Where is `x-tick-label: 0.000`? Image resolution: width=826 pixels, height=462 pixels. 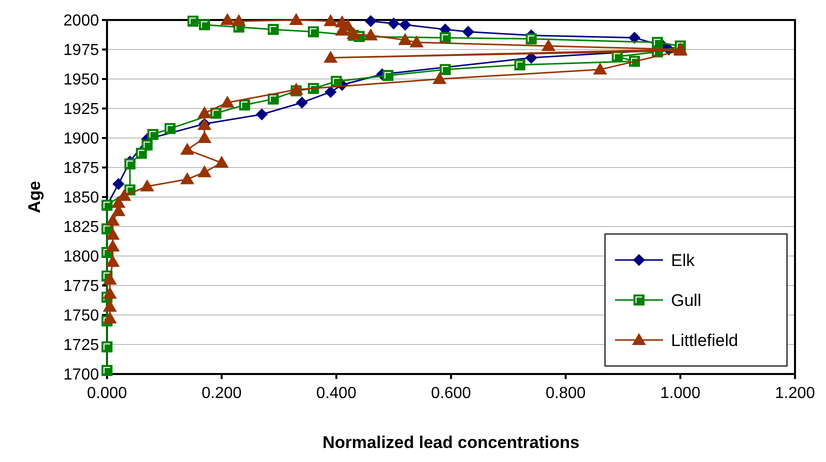 x-tick-label: 0.000 is located at coordinates (107, 393).